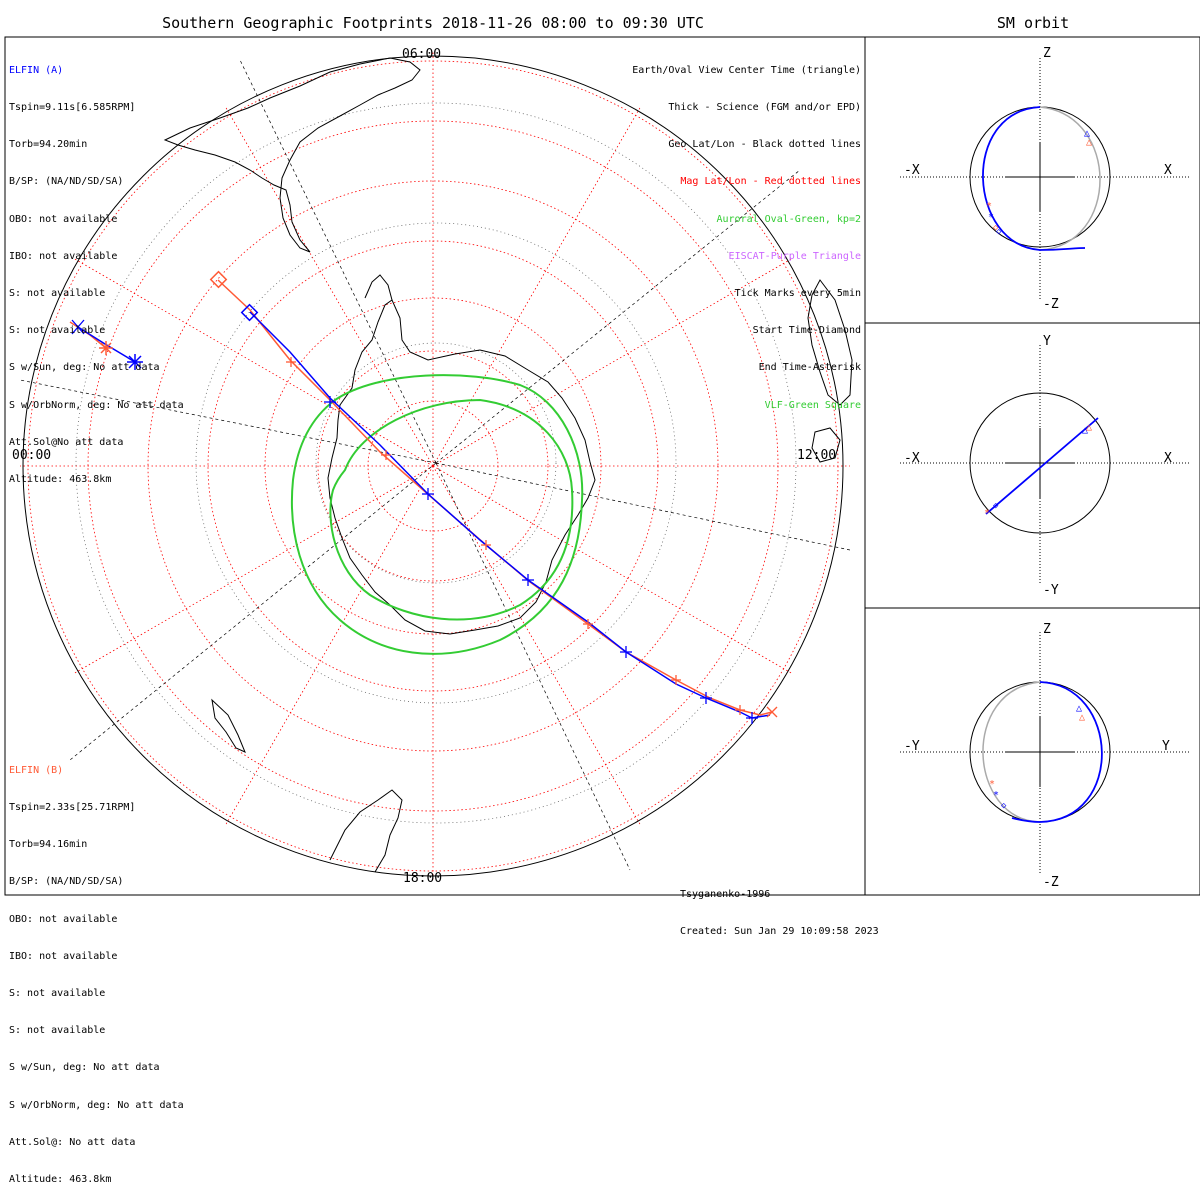 The height and width of the screenshot is (1199, 1200). Describe the element at coordinates (794, 256) in the screenshot. I see `legend-item: EISCAT-Purple Triangle` at that location.